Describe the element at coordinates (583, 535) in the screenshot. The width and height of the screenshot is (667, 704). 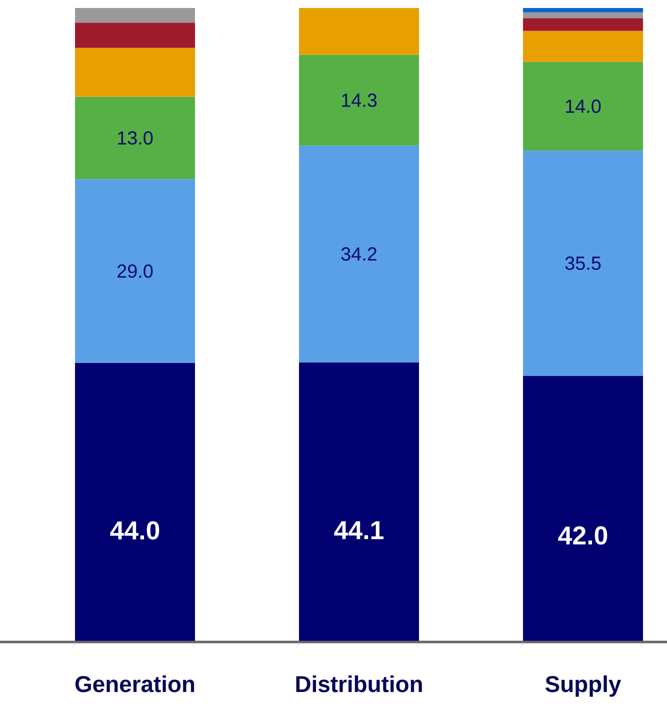
I see `data-label: 42.0` at that location.